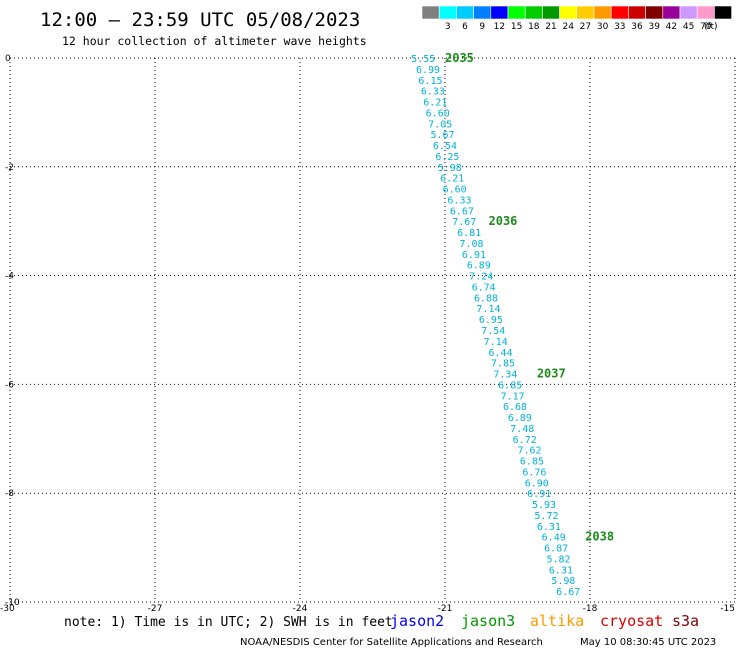  Describe the element at coordinates (585, 27) in the screenshot. I see `scale-label: 27` at that location.